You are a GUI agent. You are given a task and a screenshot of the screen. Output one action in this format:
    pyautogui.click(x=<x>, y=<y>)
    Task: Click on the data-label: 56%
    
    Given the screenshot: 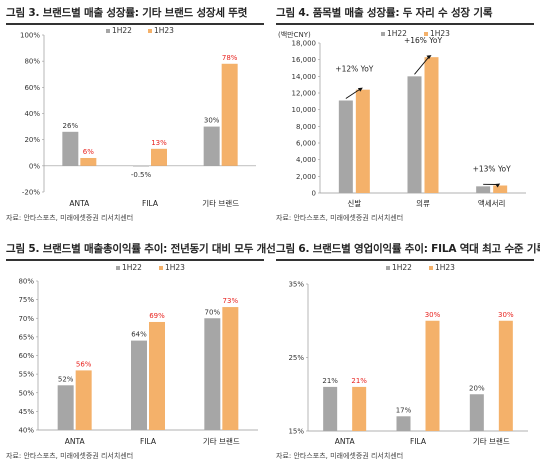 What is the action you would take?
    pyautogui.click(x=84, y=364)
    